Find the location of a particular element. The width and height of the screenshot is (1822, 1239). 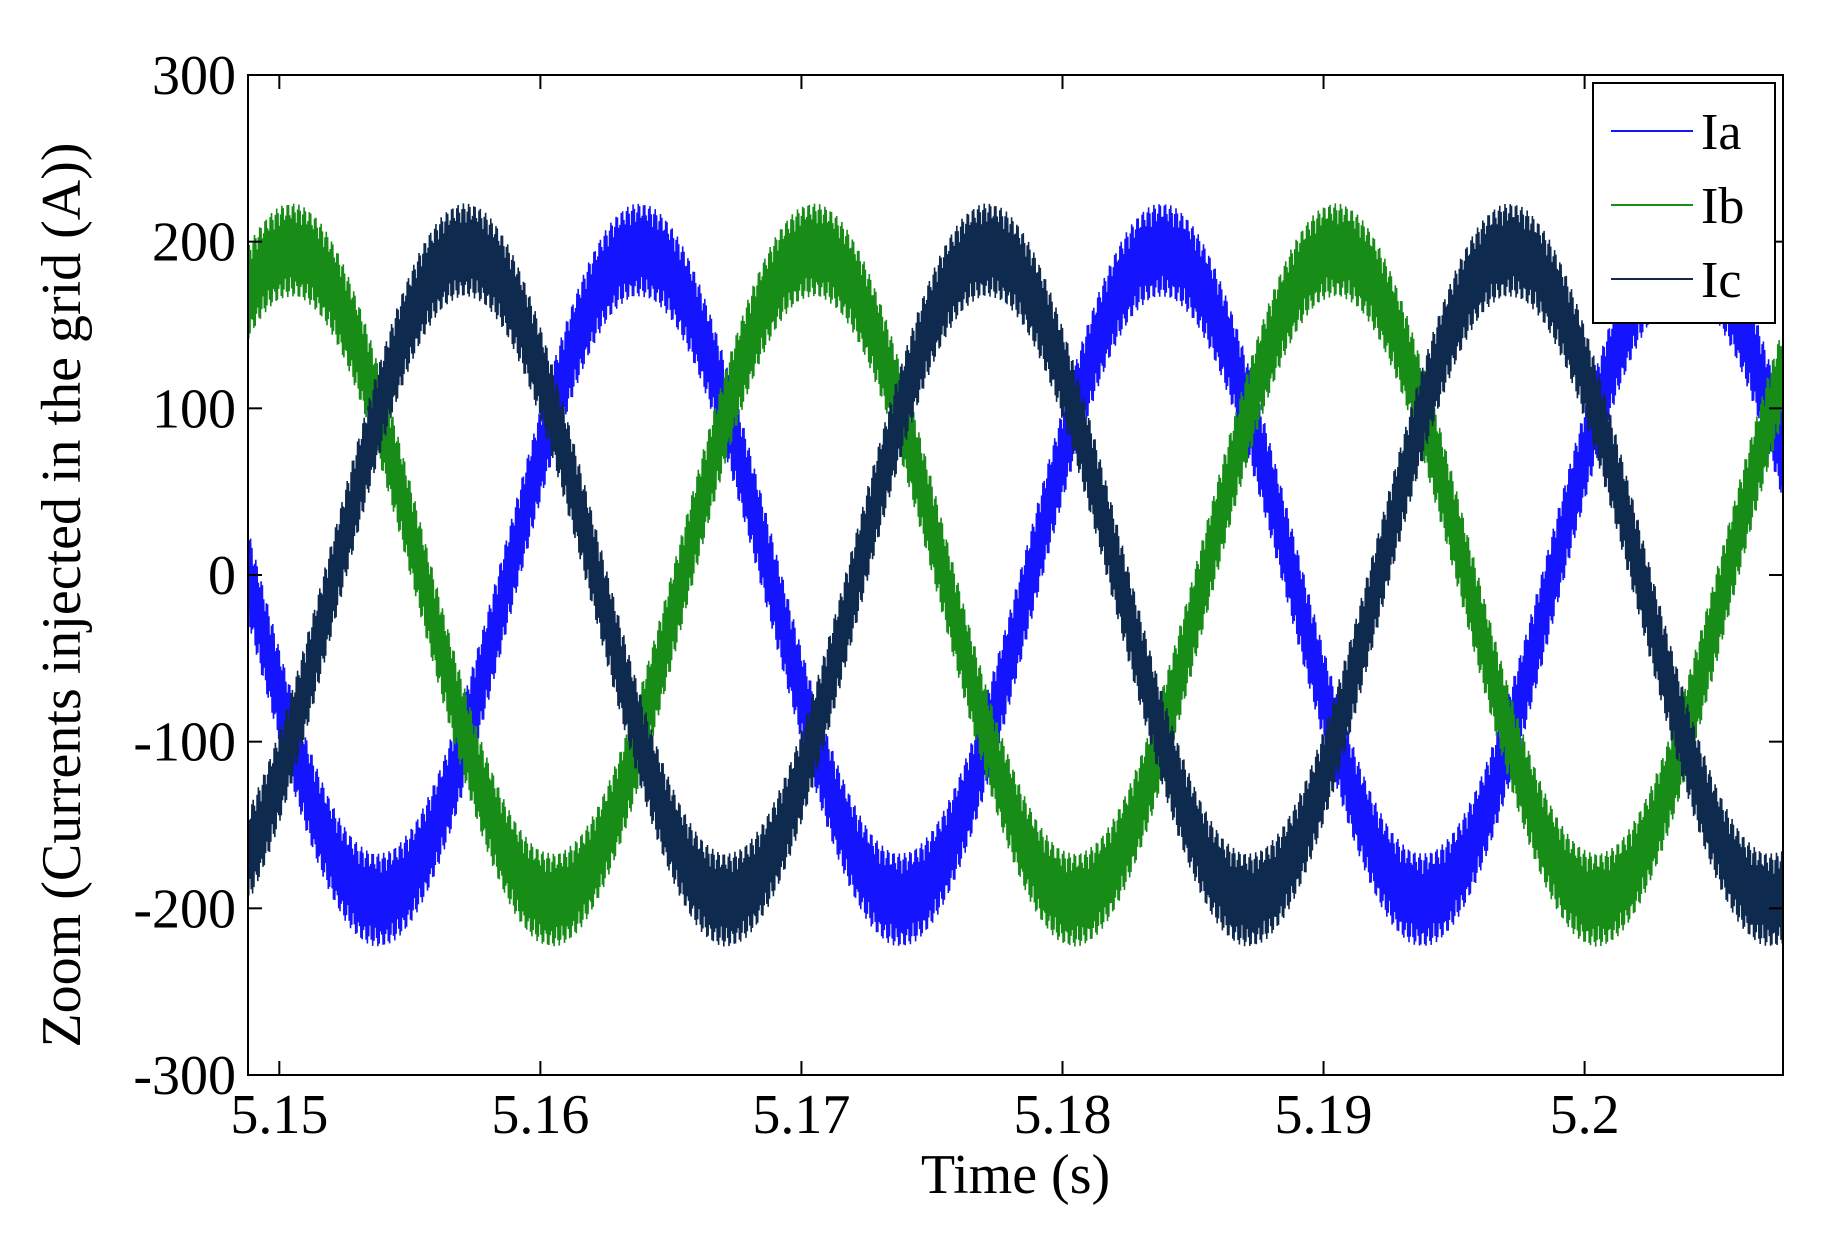

y-axis-label: Zoom (Currents injected in the grid (A)) is located at coordinates (62, 594).